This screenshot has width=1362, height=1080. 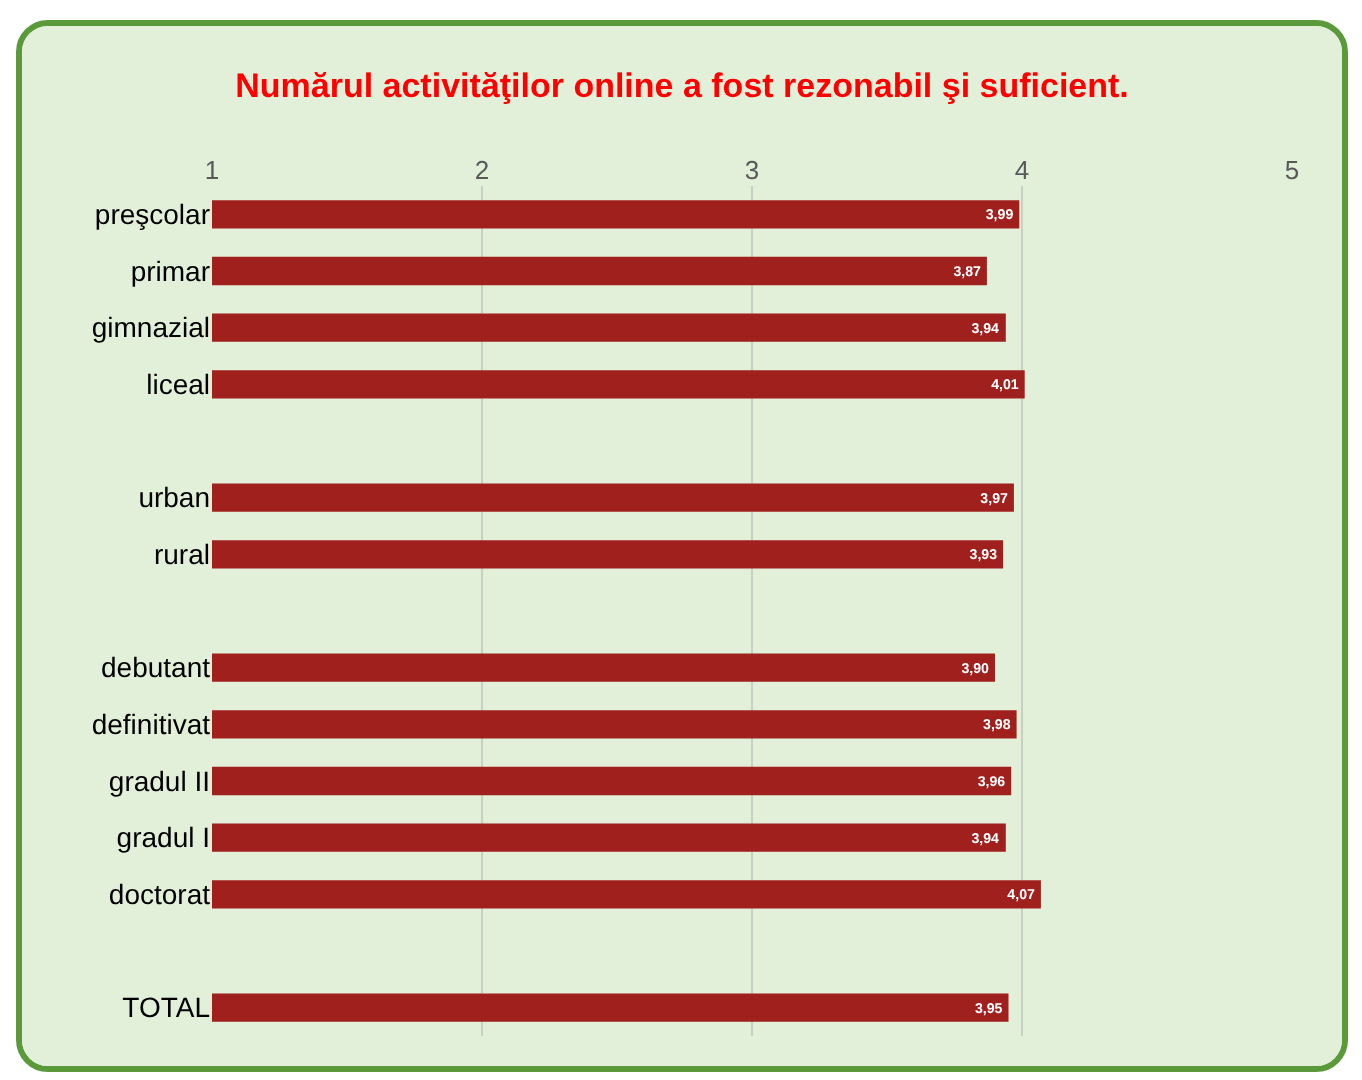 What do you see at coordinates (152, 214) in the screenshot?
I see `y-tick-label: preşcolar` at bounding box center [152, 214].